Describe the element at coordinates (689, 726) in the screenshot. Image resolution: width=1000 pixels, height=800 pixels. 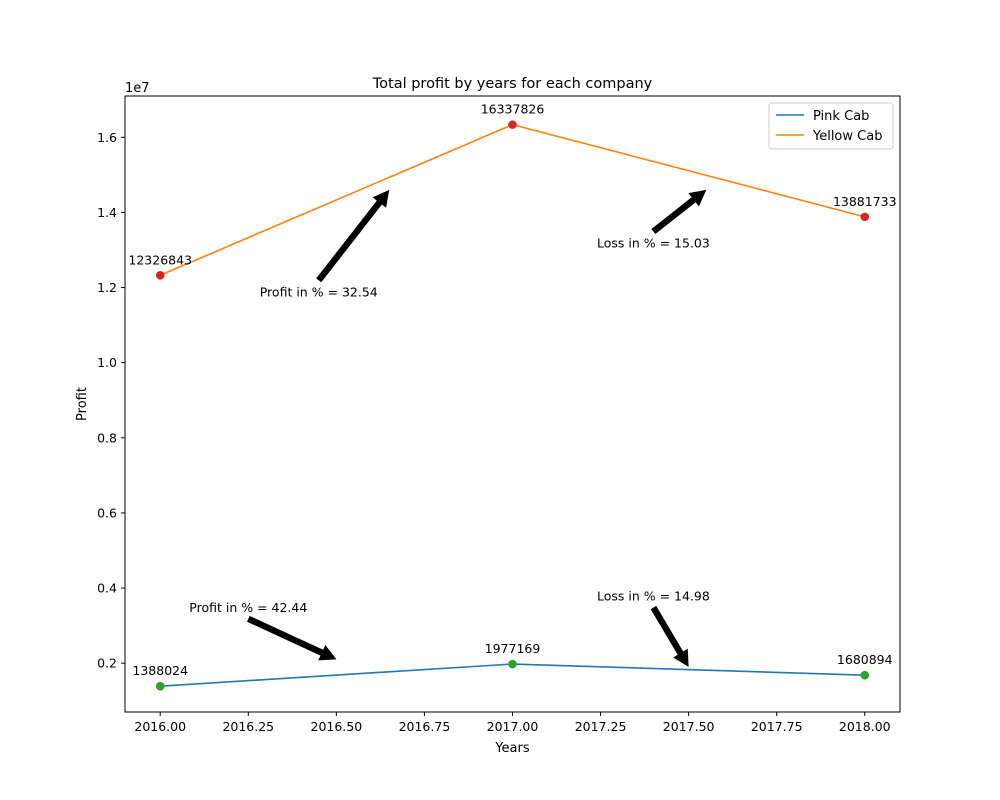
I see `x-tick-label: 2017.50` at that location.